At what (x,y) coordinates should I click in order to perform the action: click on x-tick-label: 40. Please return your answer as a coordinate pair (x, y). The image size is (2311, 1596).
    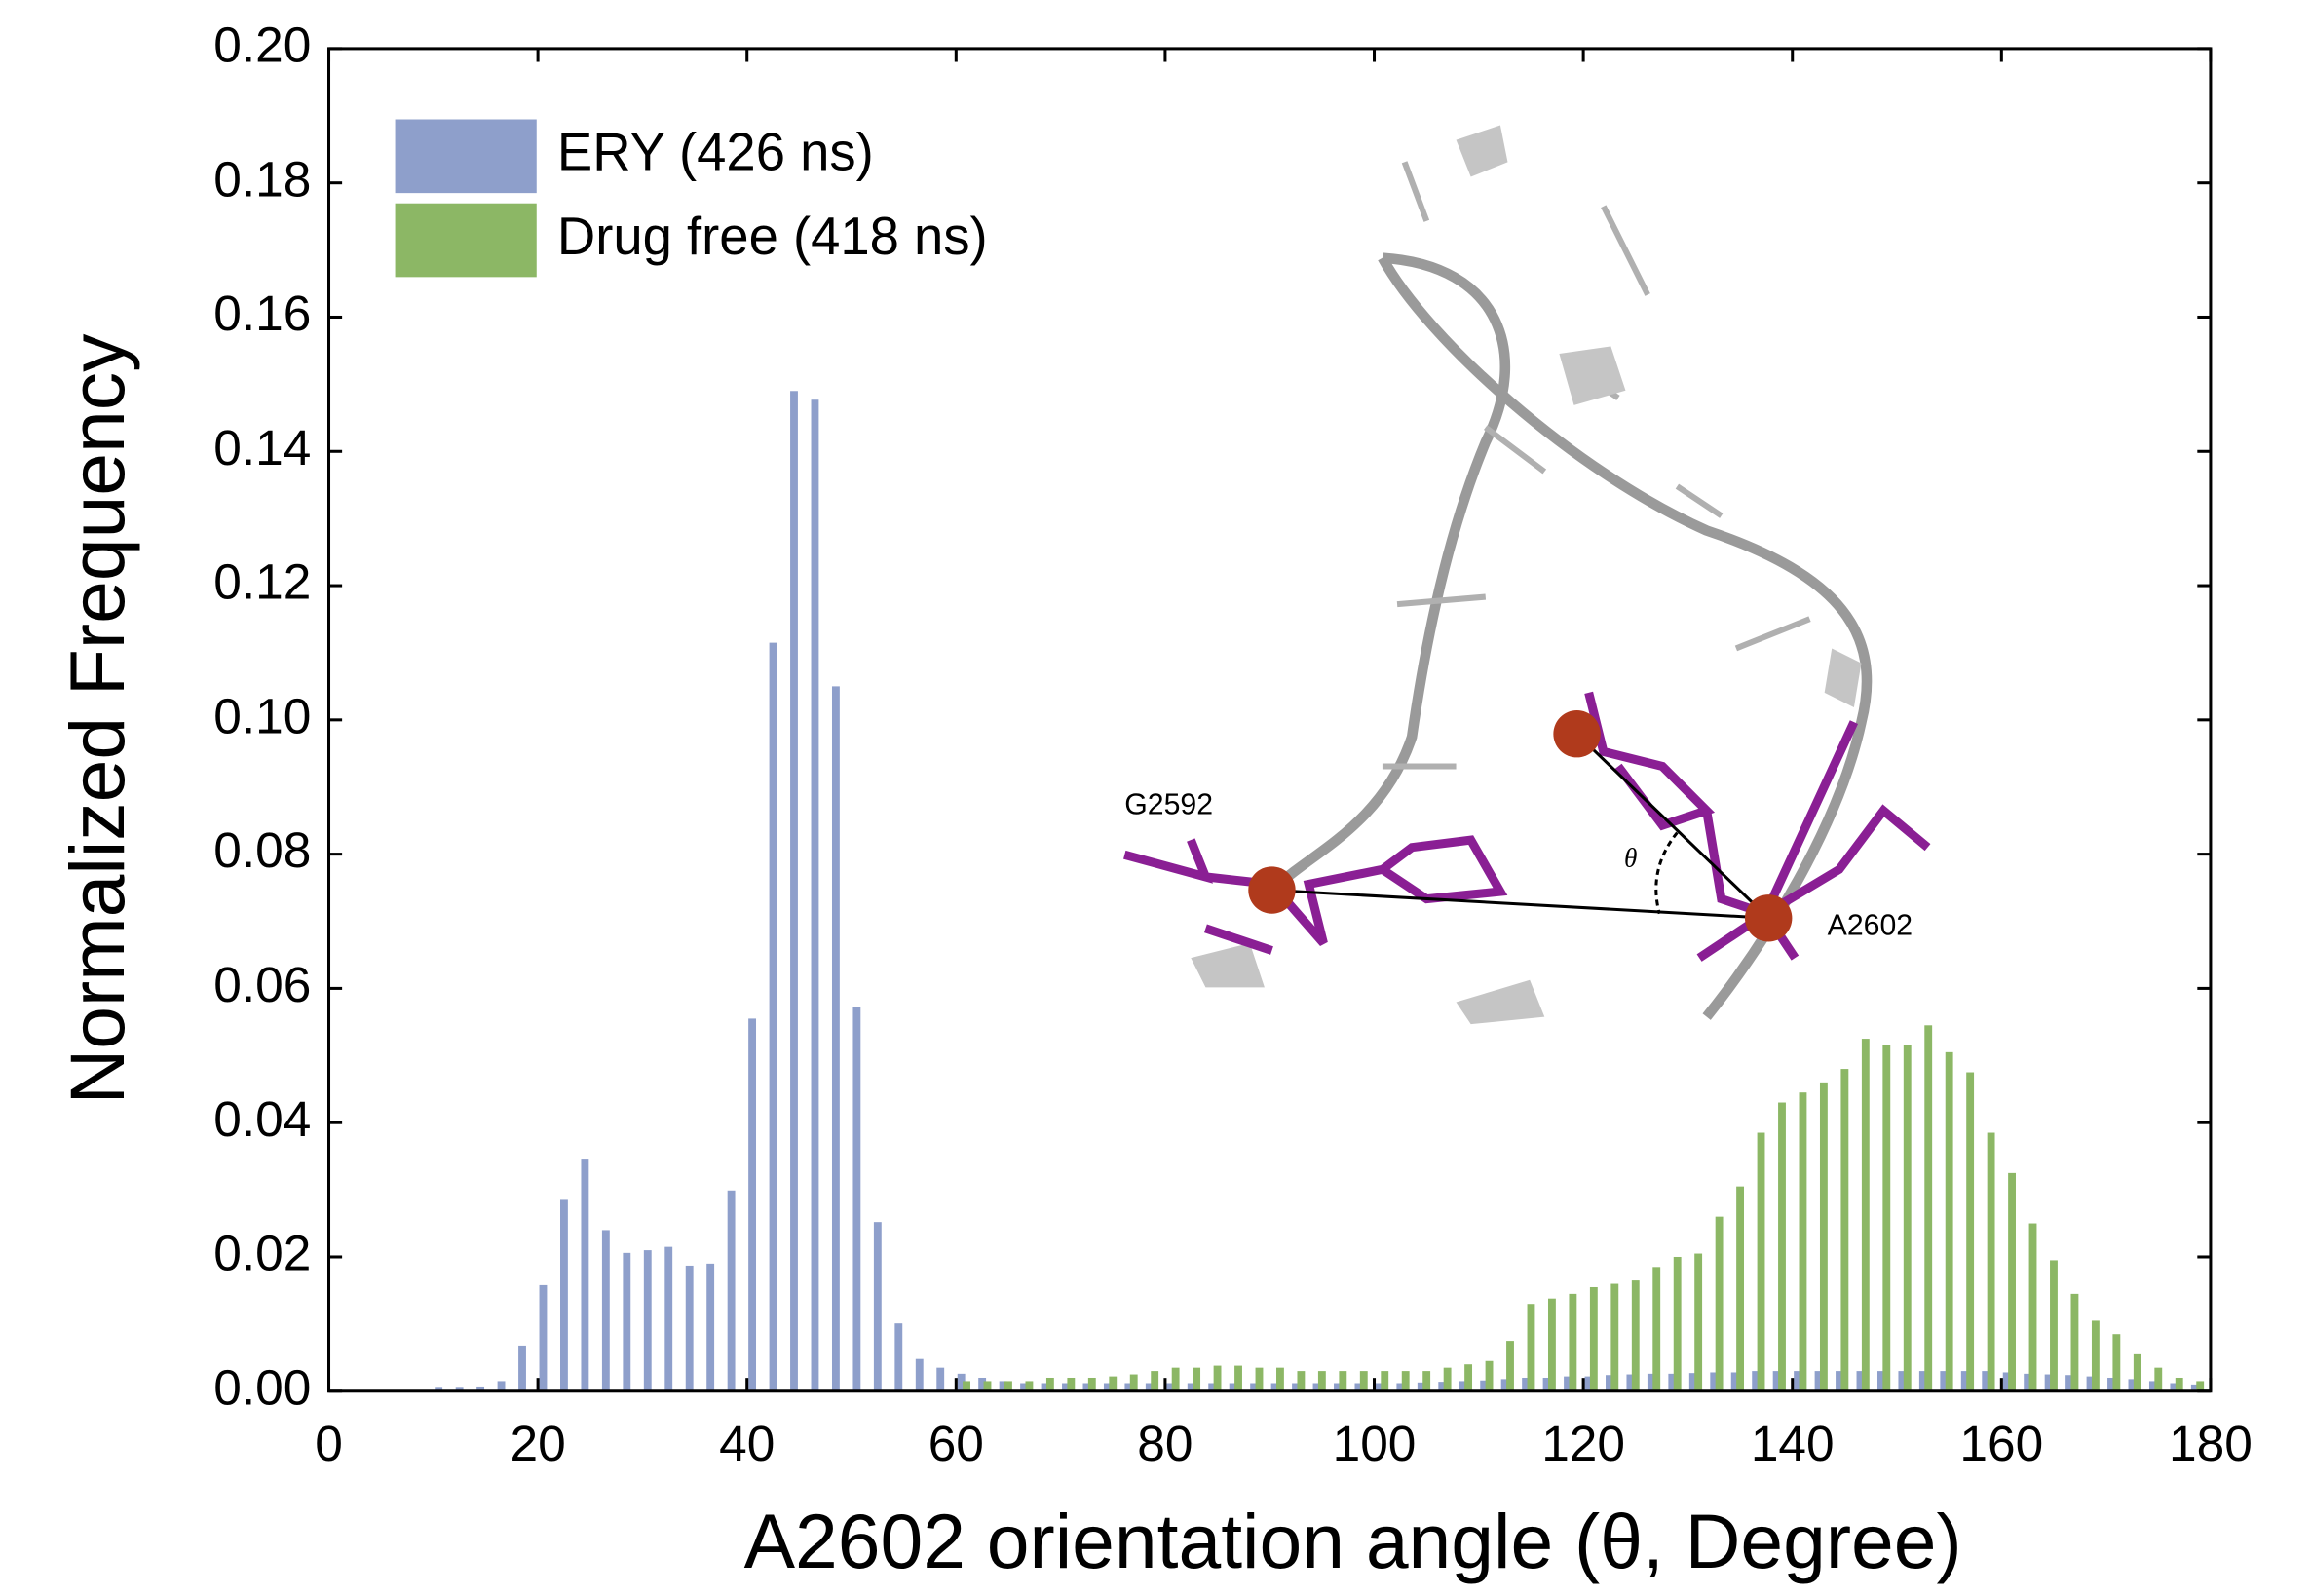
    Looking at the image, I should click on (747, 1443).